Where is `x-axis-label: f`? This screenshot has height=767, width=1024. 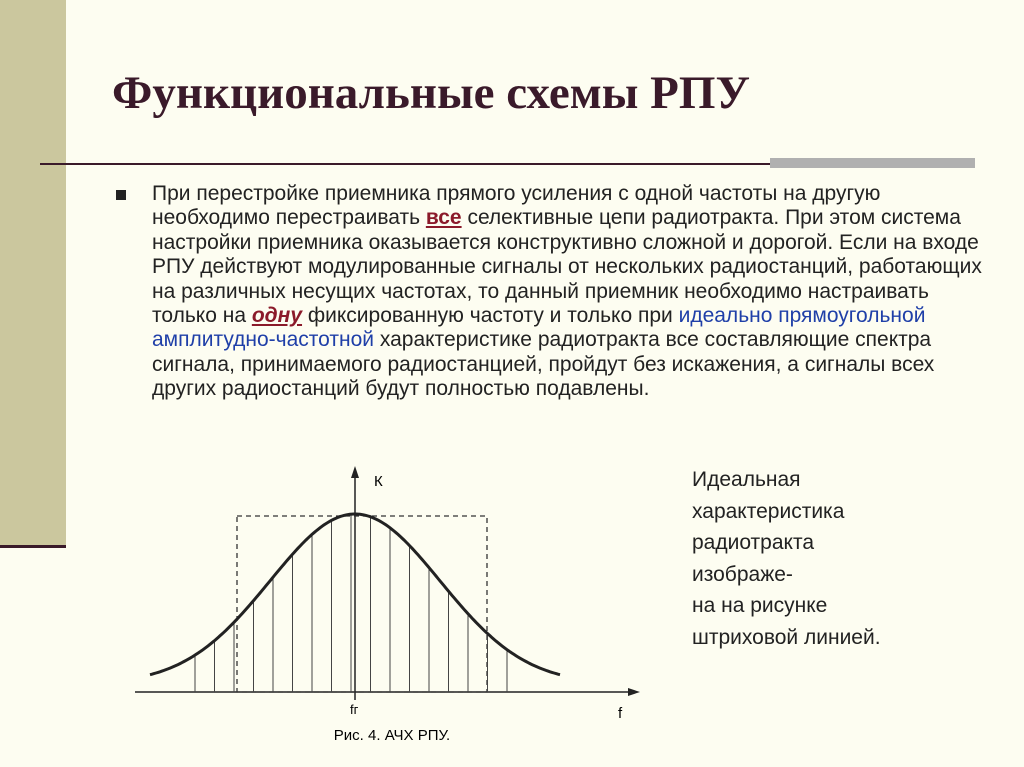
x-axis-label: f is located at coordinates (620, 713).